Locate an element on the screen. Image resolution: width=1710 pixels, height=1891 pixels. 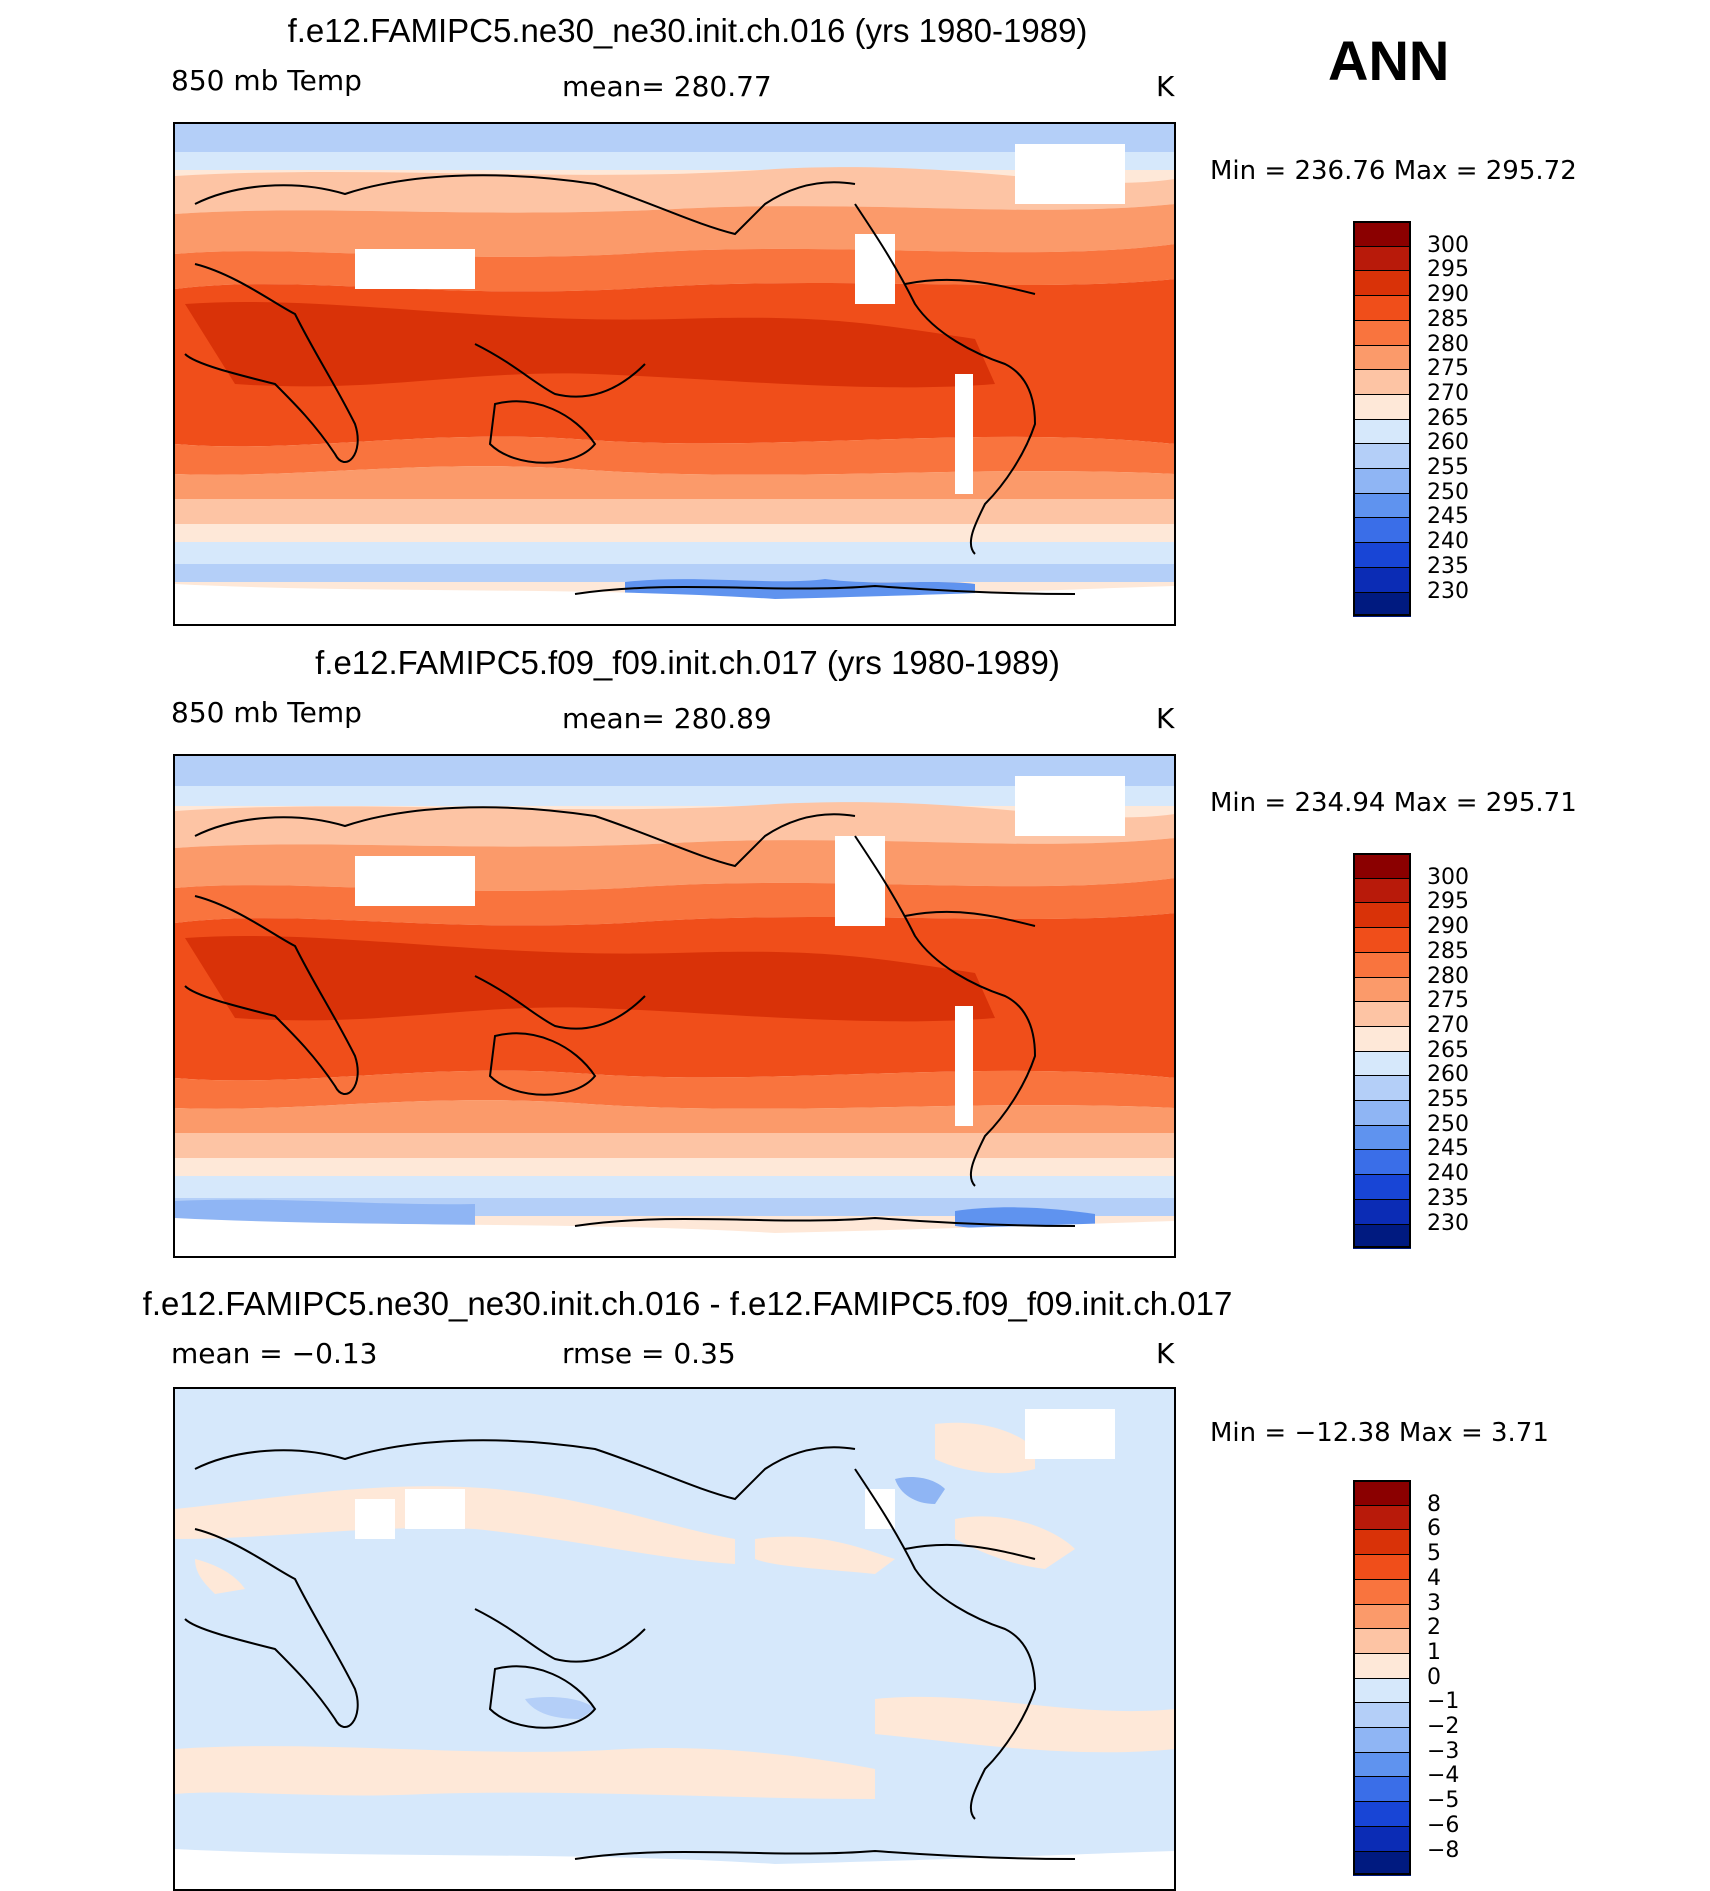
rmse-label: rmse = 0.35 is located at coordinates (649, 1353).